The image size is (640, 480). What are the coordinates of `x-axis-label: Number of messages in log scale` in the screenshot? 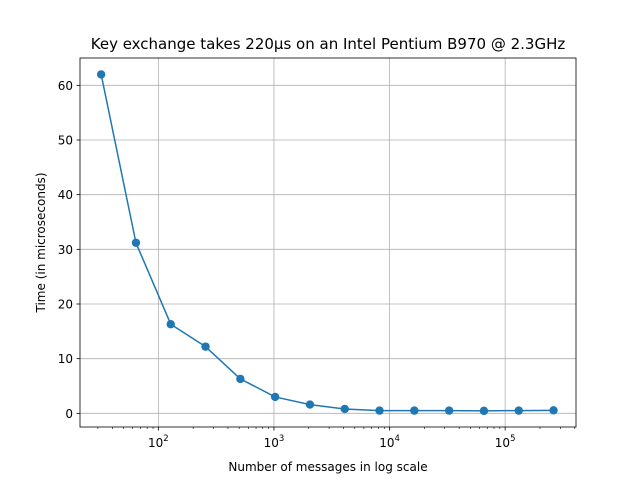 It's located at (327, 467).